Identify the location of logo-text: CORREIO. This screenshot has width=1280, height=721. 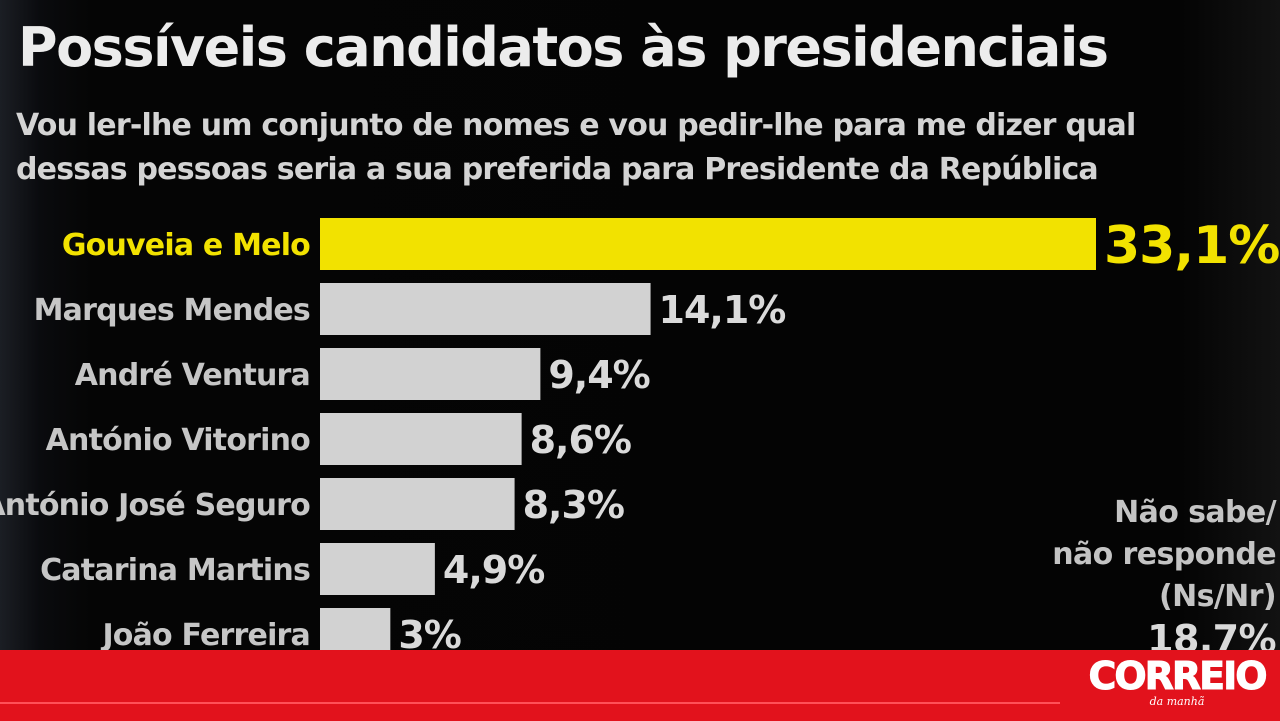
(1178, 676).